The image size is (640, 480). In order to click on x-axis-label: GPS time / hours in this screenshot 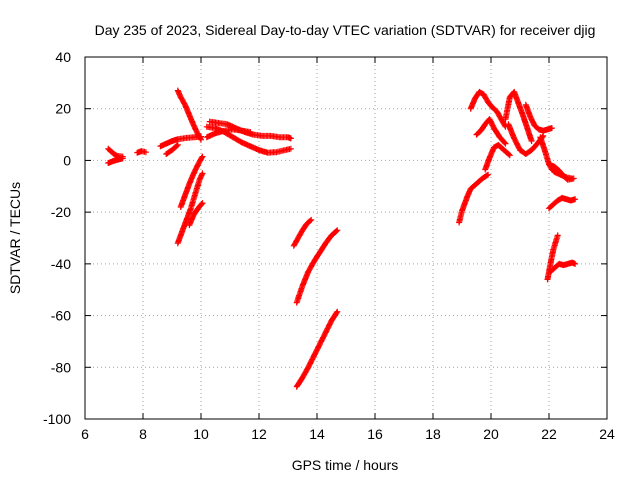, I will do `click(345, 465)`.